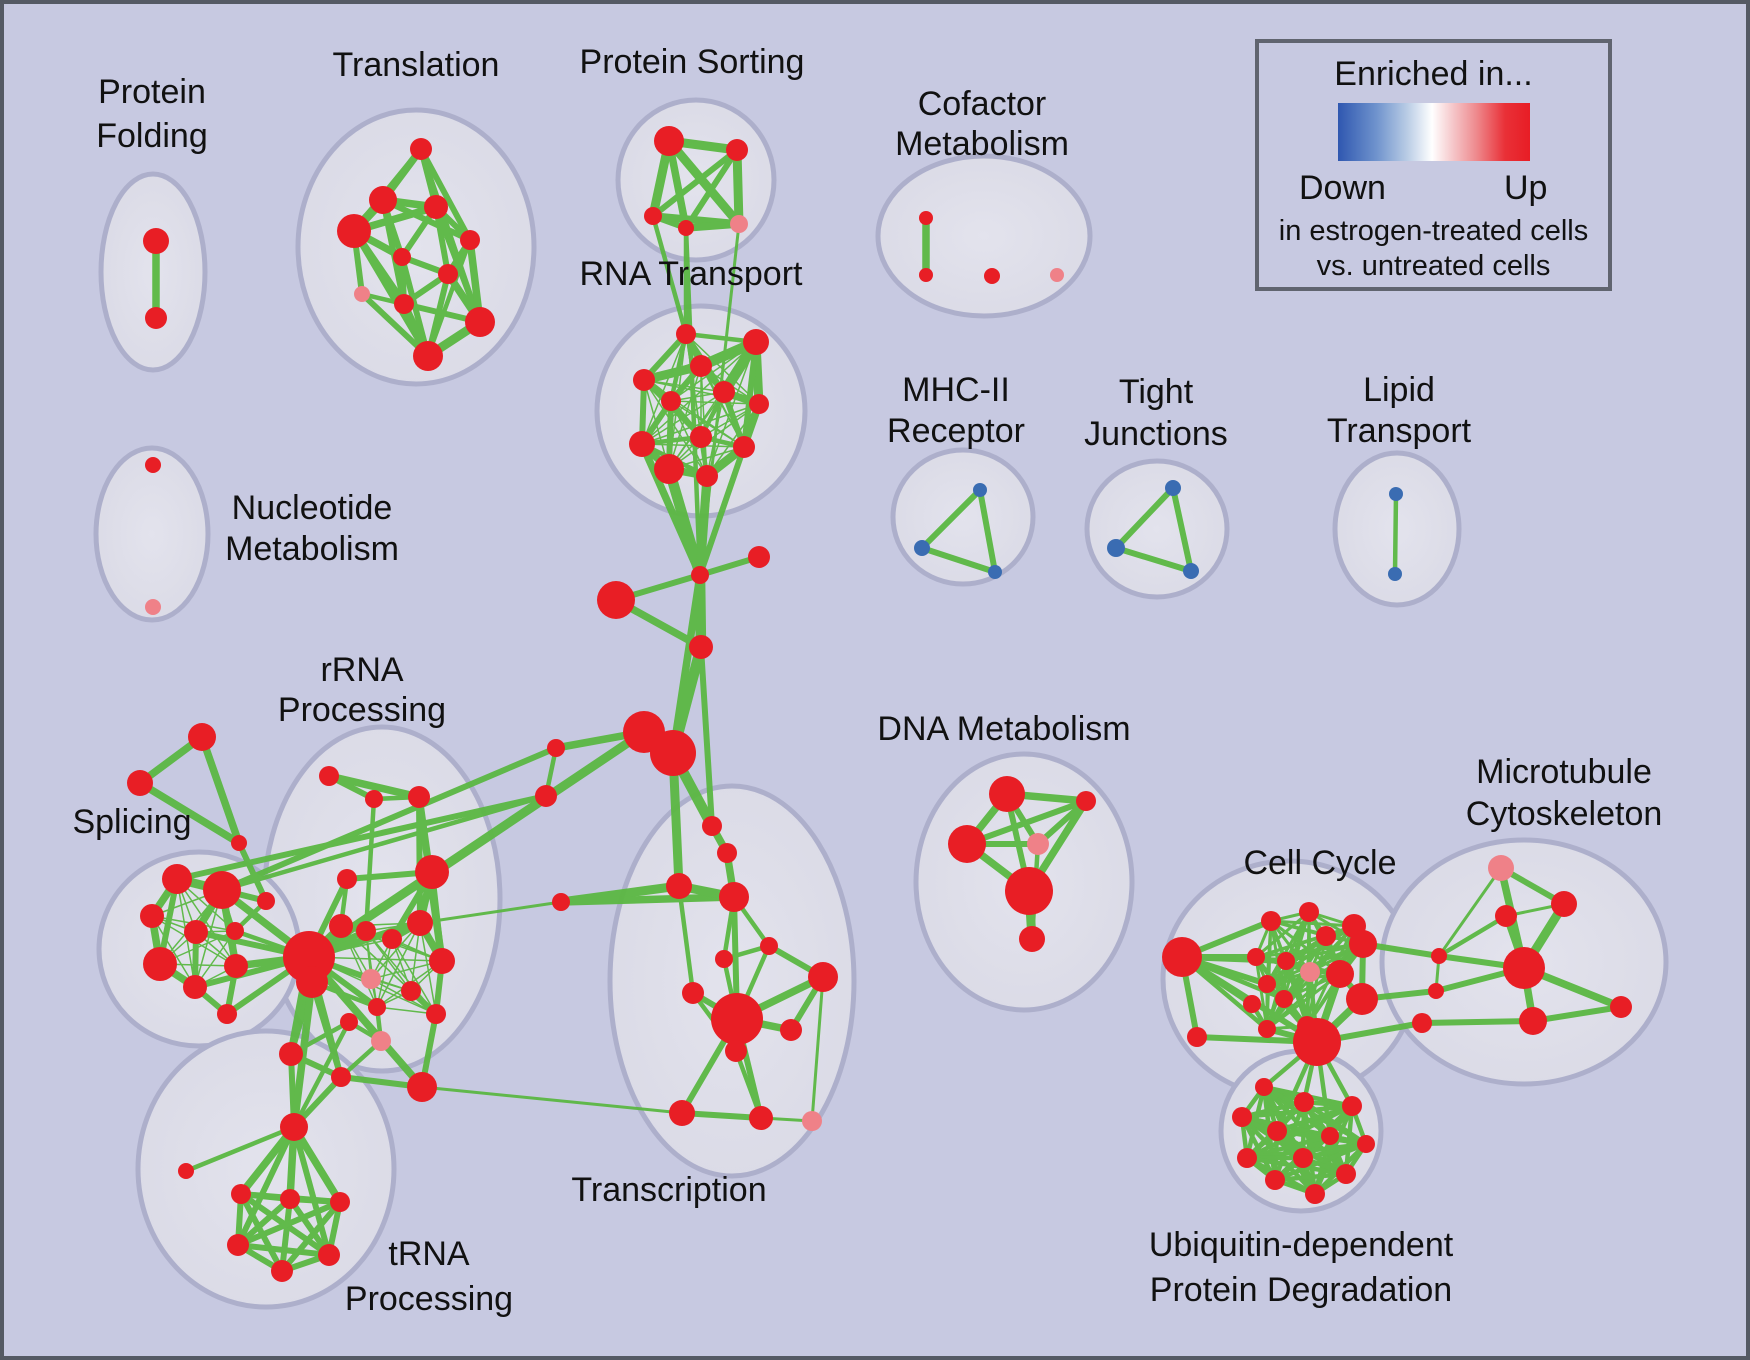 The width and height of the screenshot is (1750, 1360). Describe the element at coordinates (419, 797) in the screenshot. I see `node-rrt3` at that location.